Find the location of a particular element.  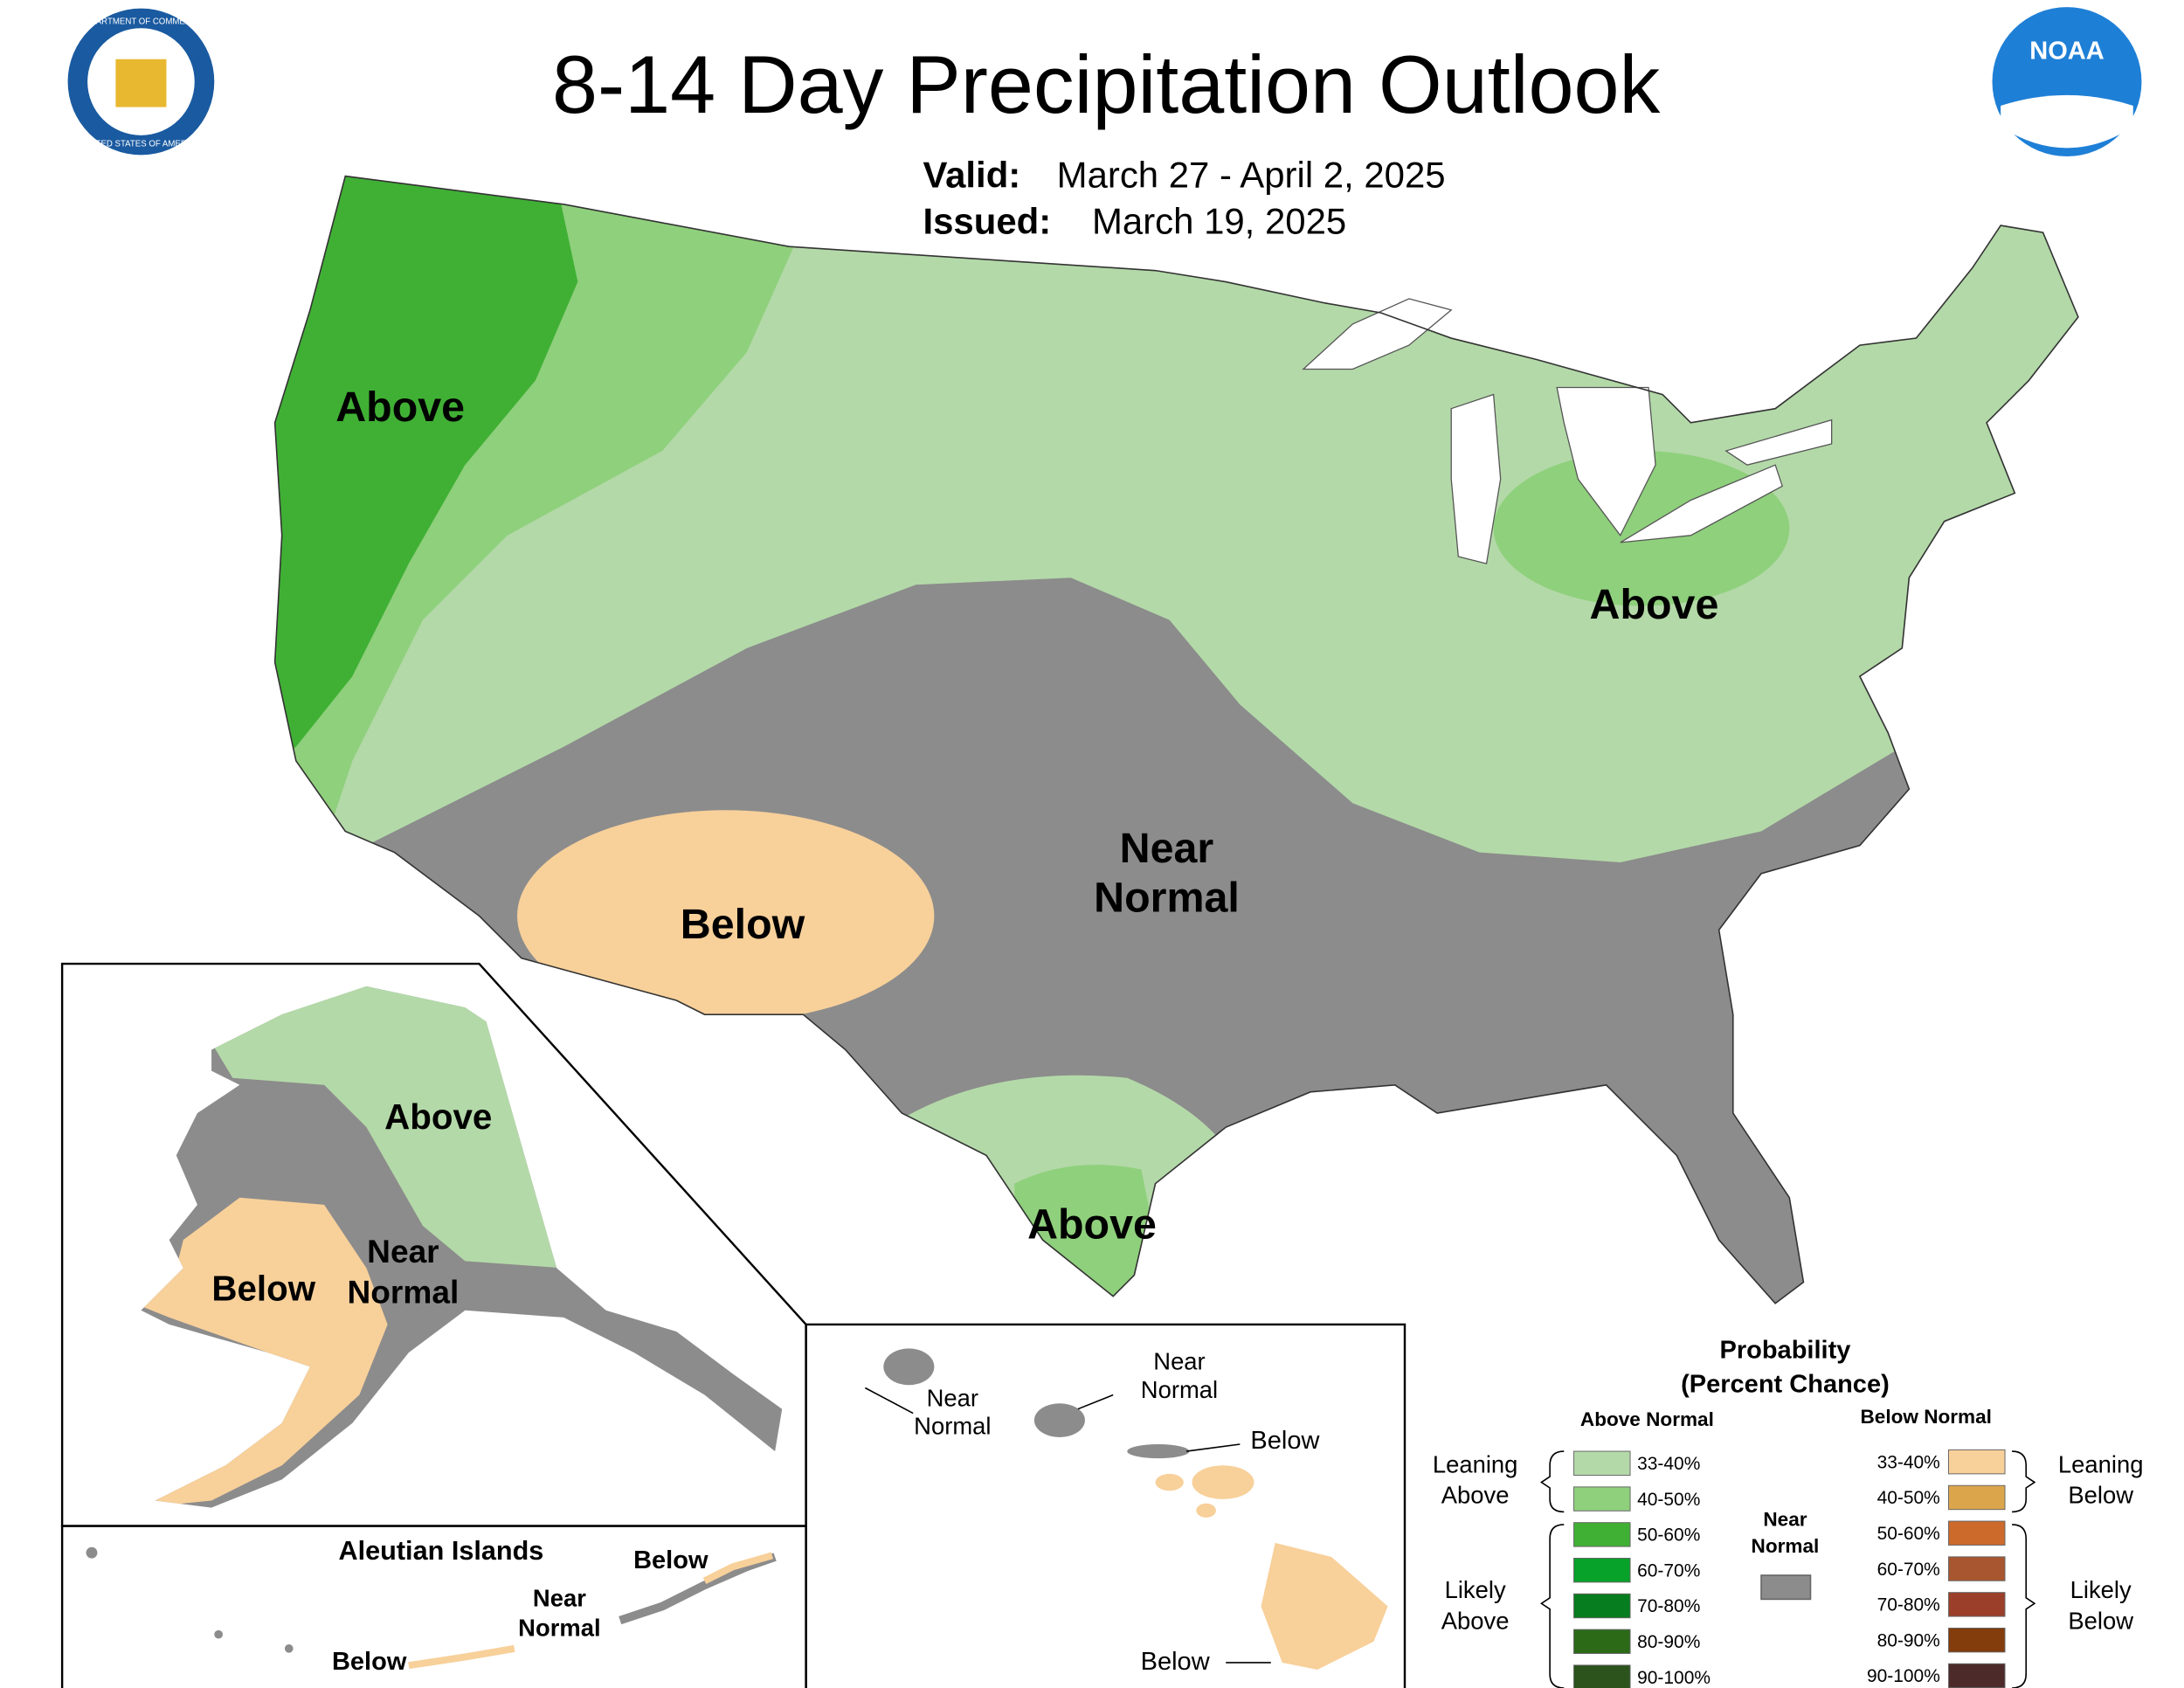

issued-label: Issued: is located at coordinates (987, 221).